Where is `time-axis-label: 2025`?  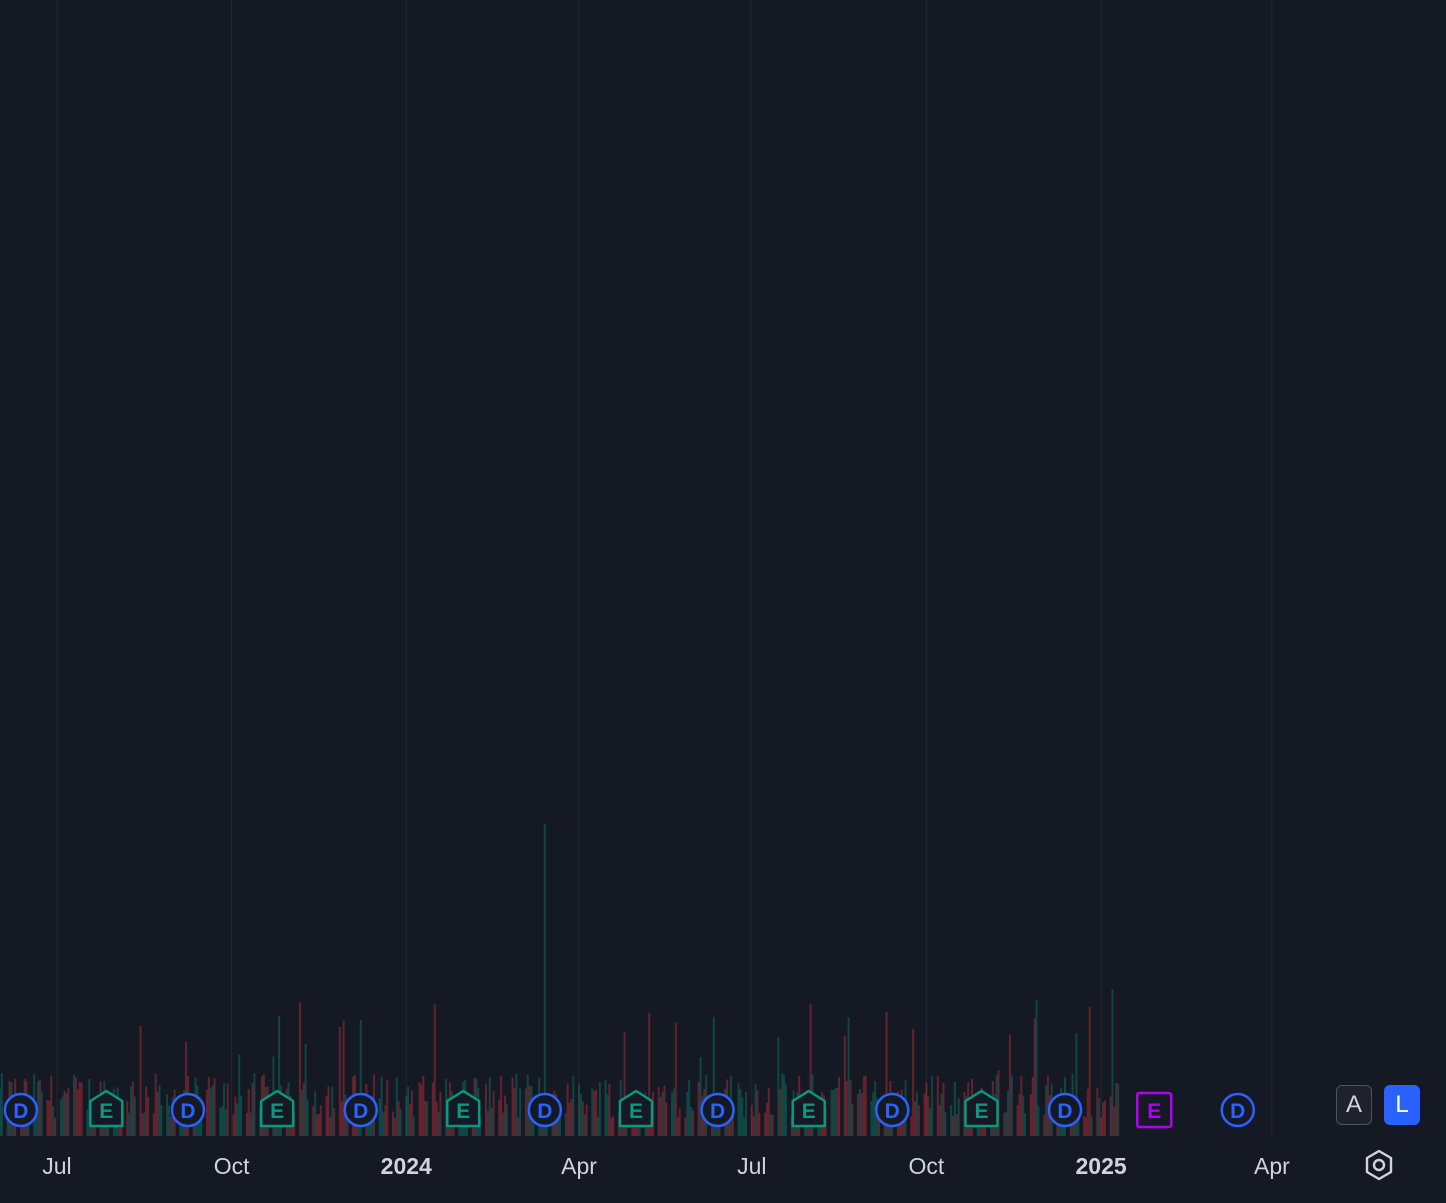
time-axis-label: 2025 is located at coordinates (1100, 1166).